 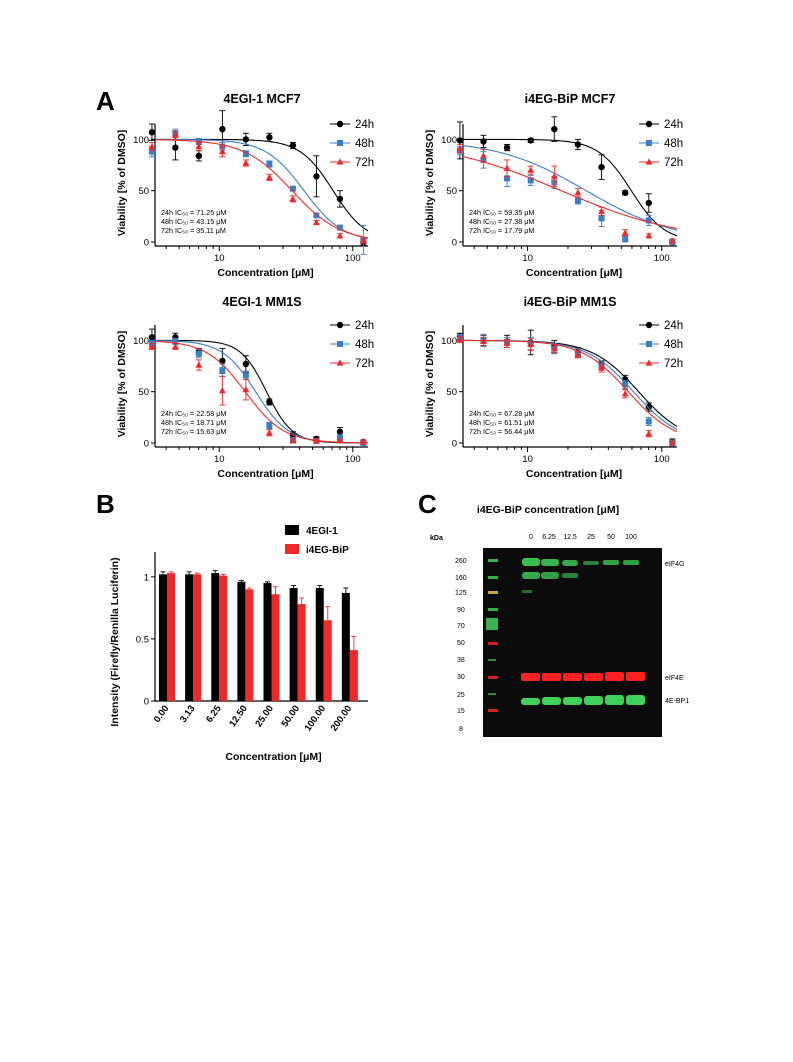 I want to click on lane-label: 12.5, so click(x=570, y=537).